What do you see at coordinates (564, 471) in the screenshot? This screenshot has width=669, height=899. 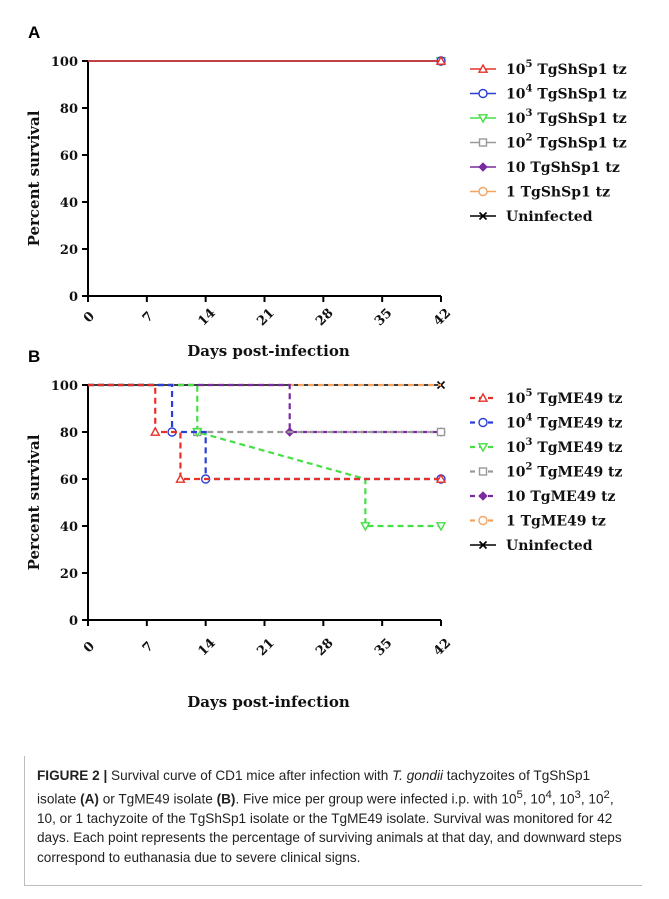 I see `legend-label: 102 TgME49 tz` at bounding box center [564, 471].